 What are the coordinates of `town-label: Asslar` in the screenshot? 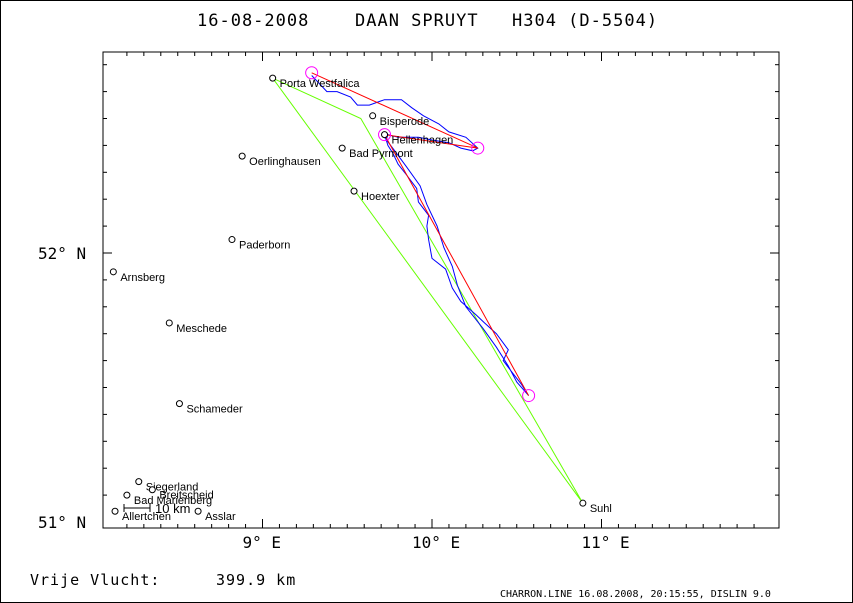 It's located at (220, 517).